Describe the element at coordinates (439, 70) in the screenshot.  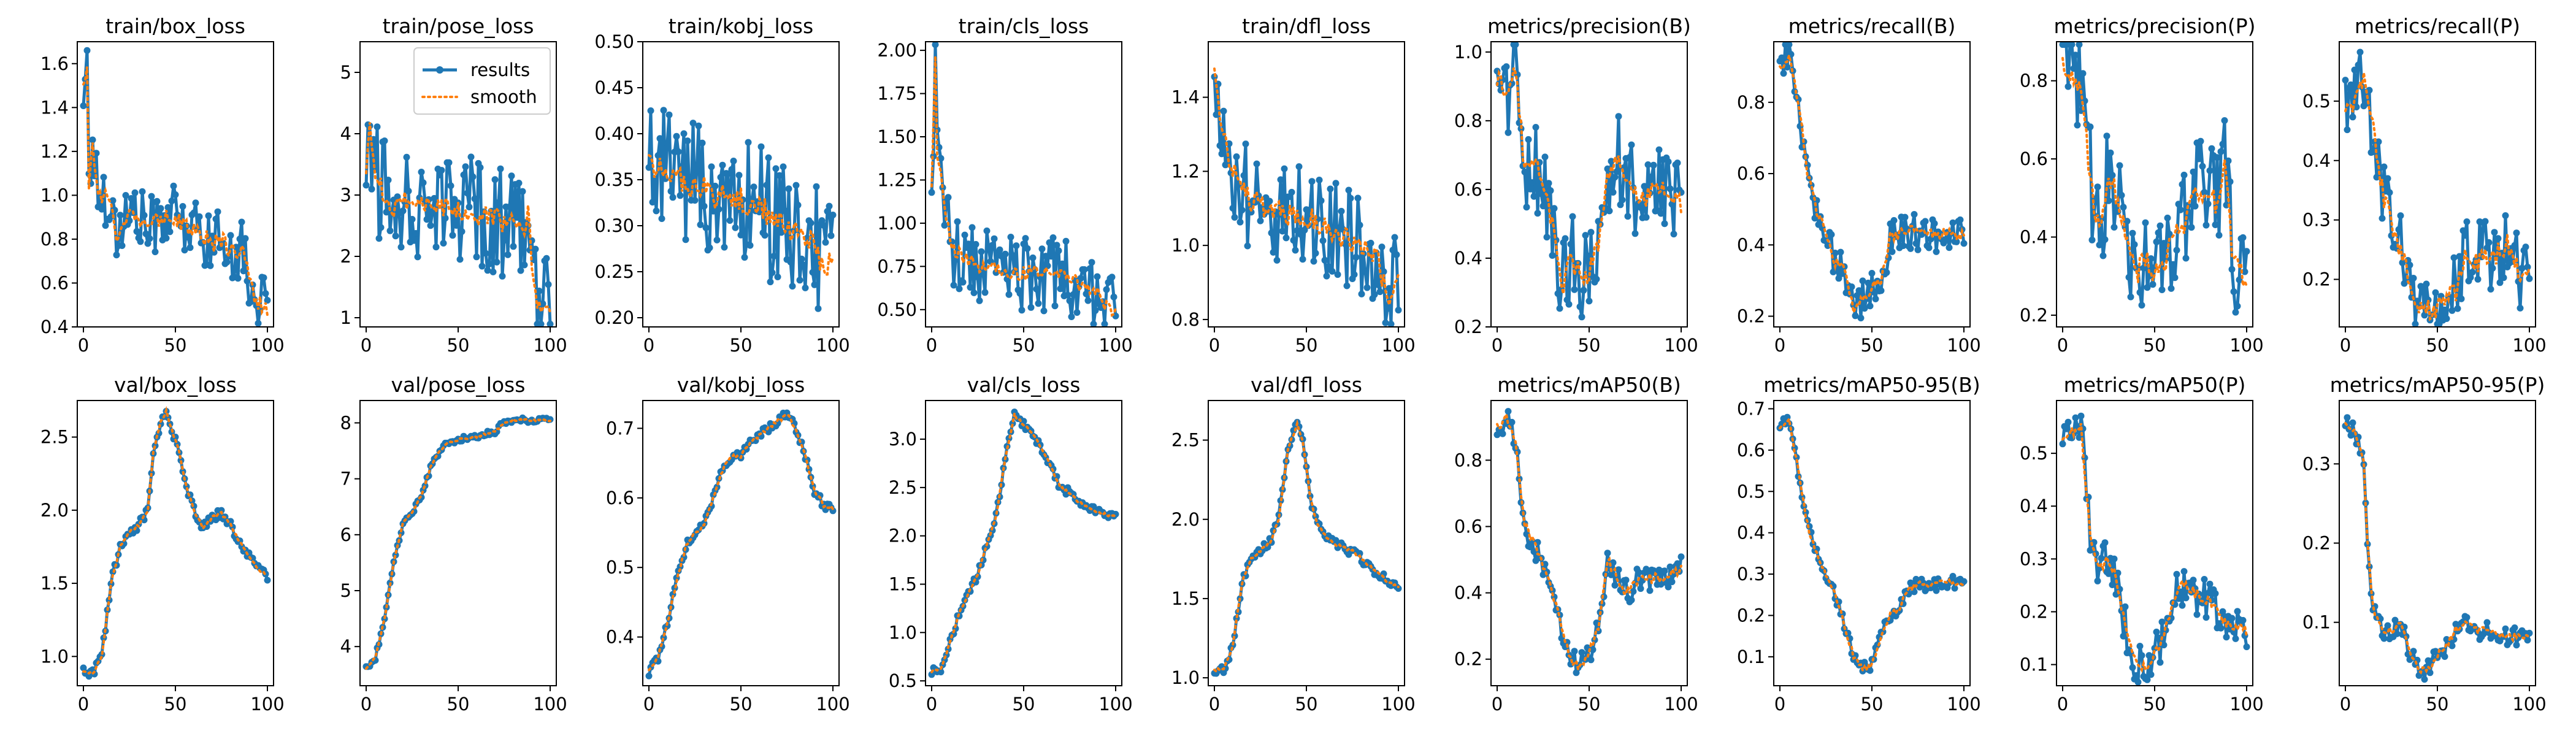
I see `legend-results-marker` at that location.